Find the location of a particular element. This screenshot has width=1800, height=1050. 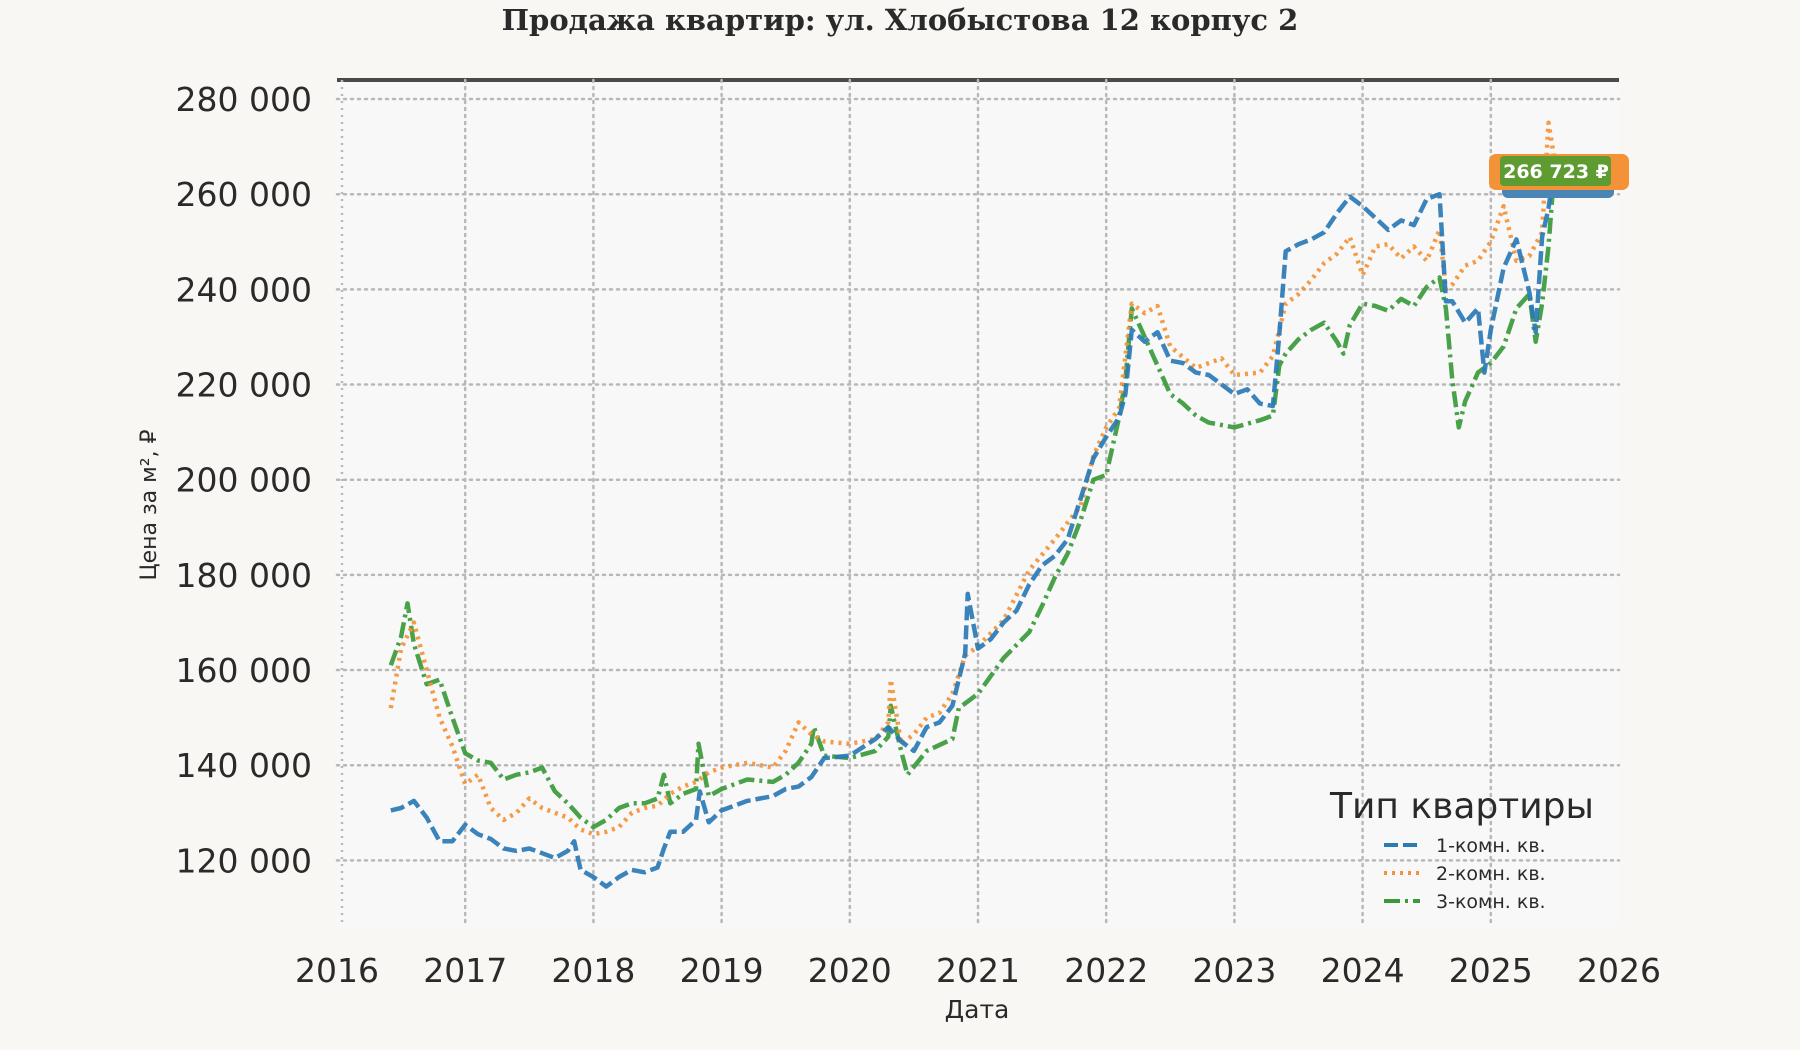

x-axis-label: Дата is located at coordinates (977, 1009).